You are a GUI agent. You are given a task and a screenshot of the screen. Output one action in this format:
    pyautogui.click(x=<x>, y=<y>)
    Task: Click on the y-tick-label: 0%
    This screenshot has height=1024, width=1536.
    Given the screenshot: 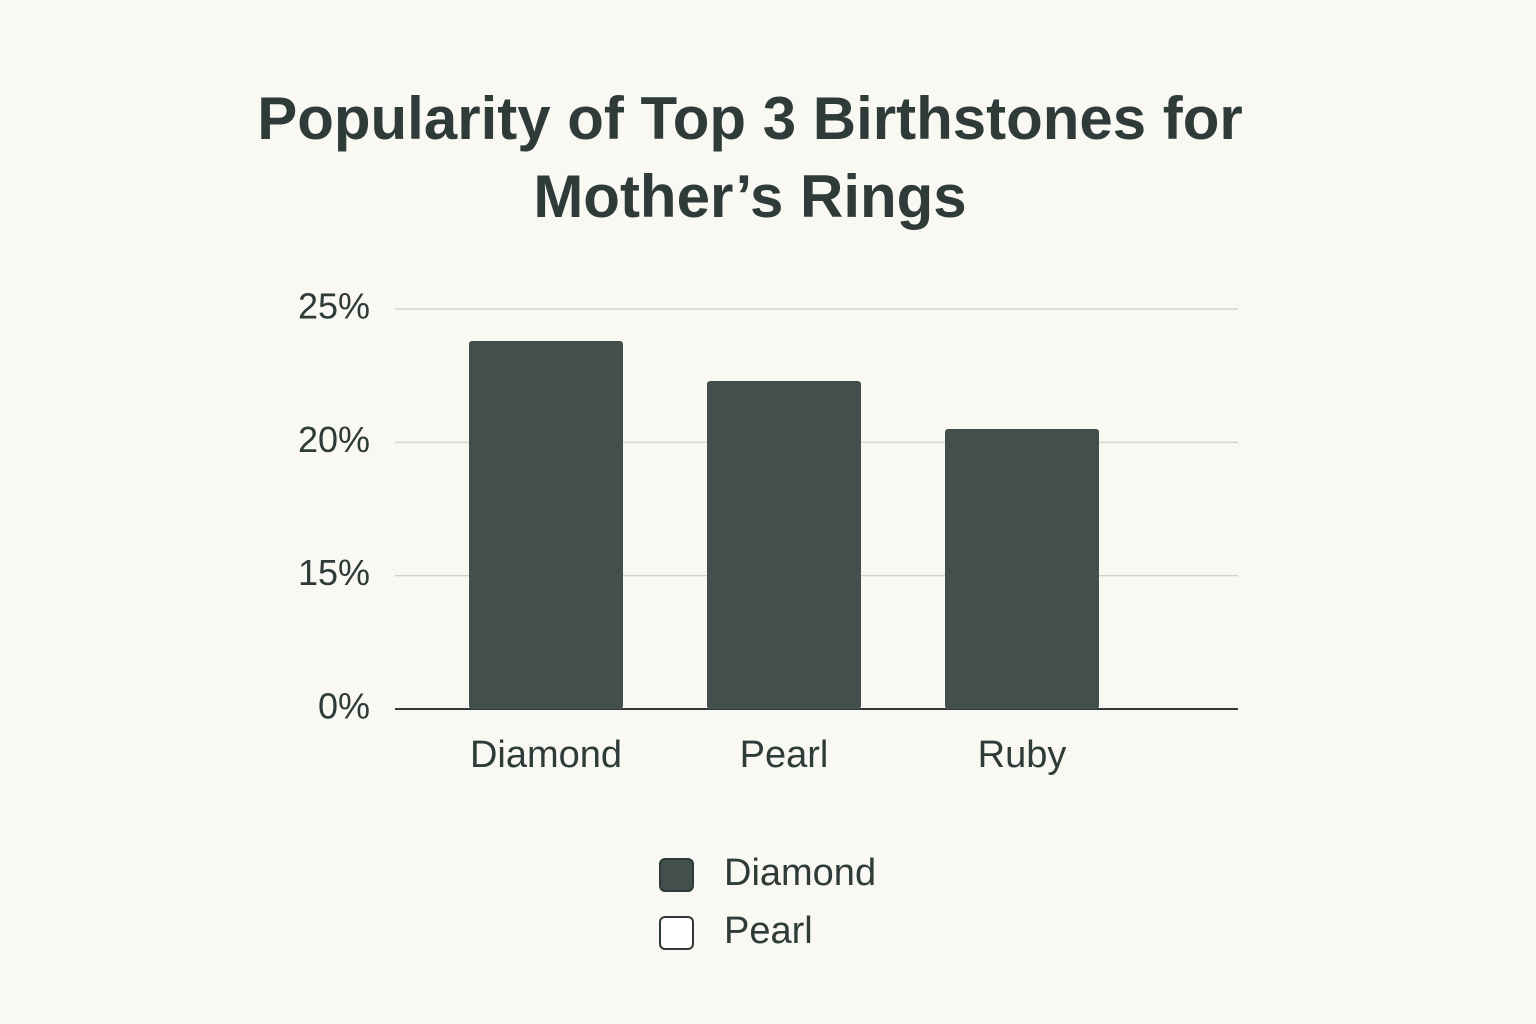 What is the action you would take?
    pyautogui.click(x=344, y=706)
    